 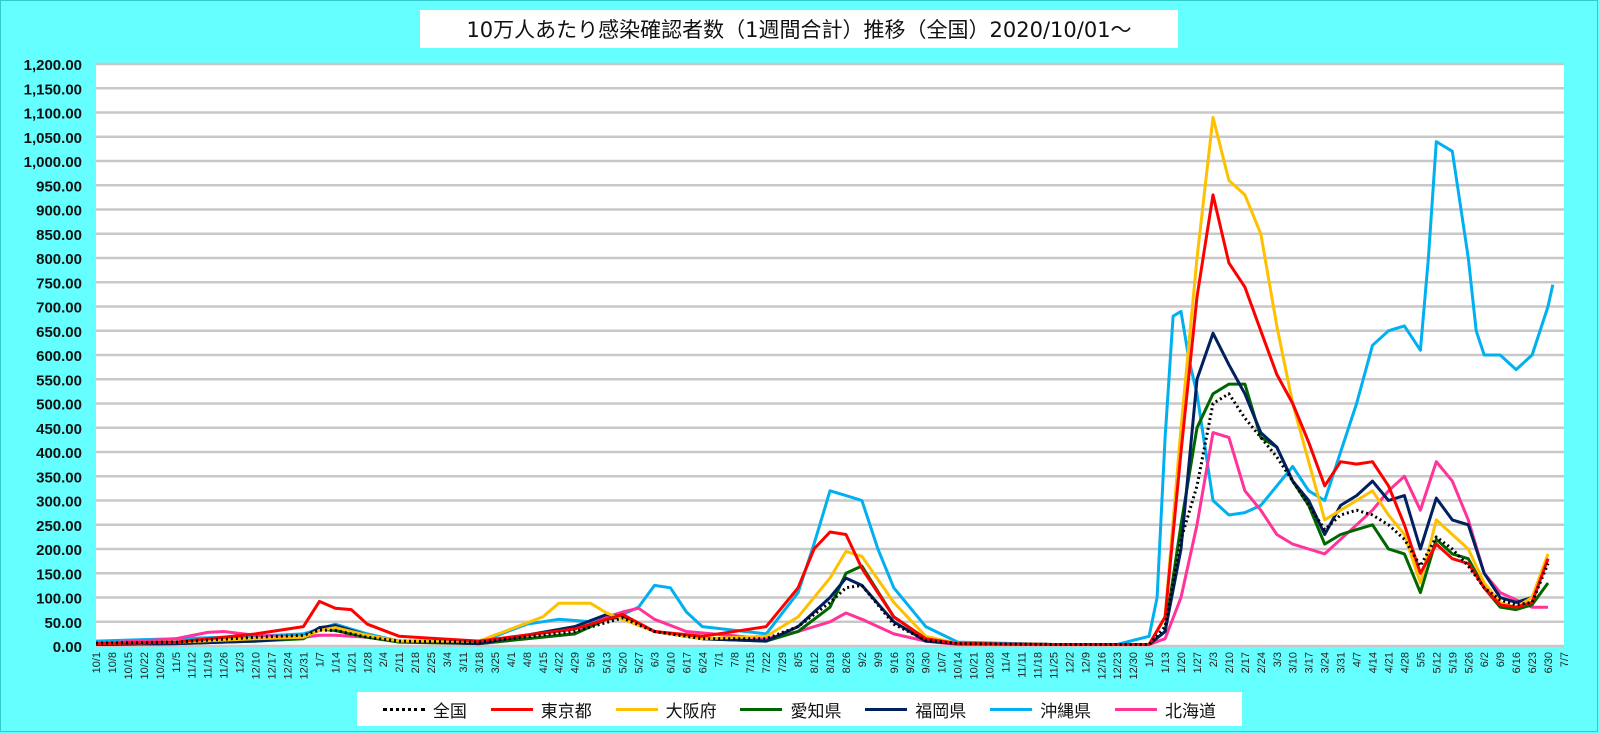 What do you see at coordinates (1038, 665) in the screenshot?
I see `x-tick-label: 11/18` at bounding box center [1038, 665].